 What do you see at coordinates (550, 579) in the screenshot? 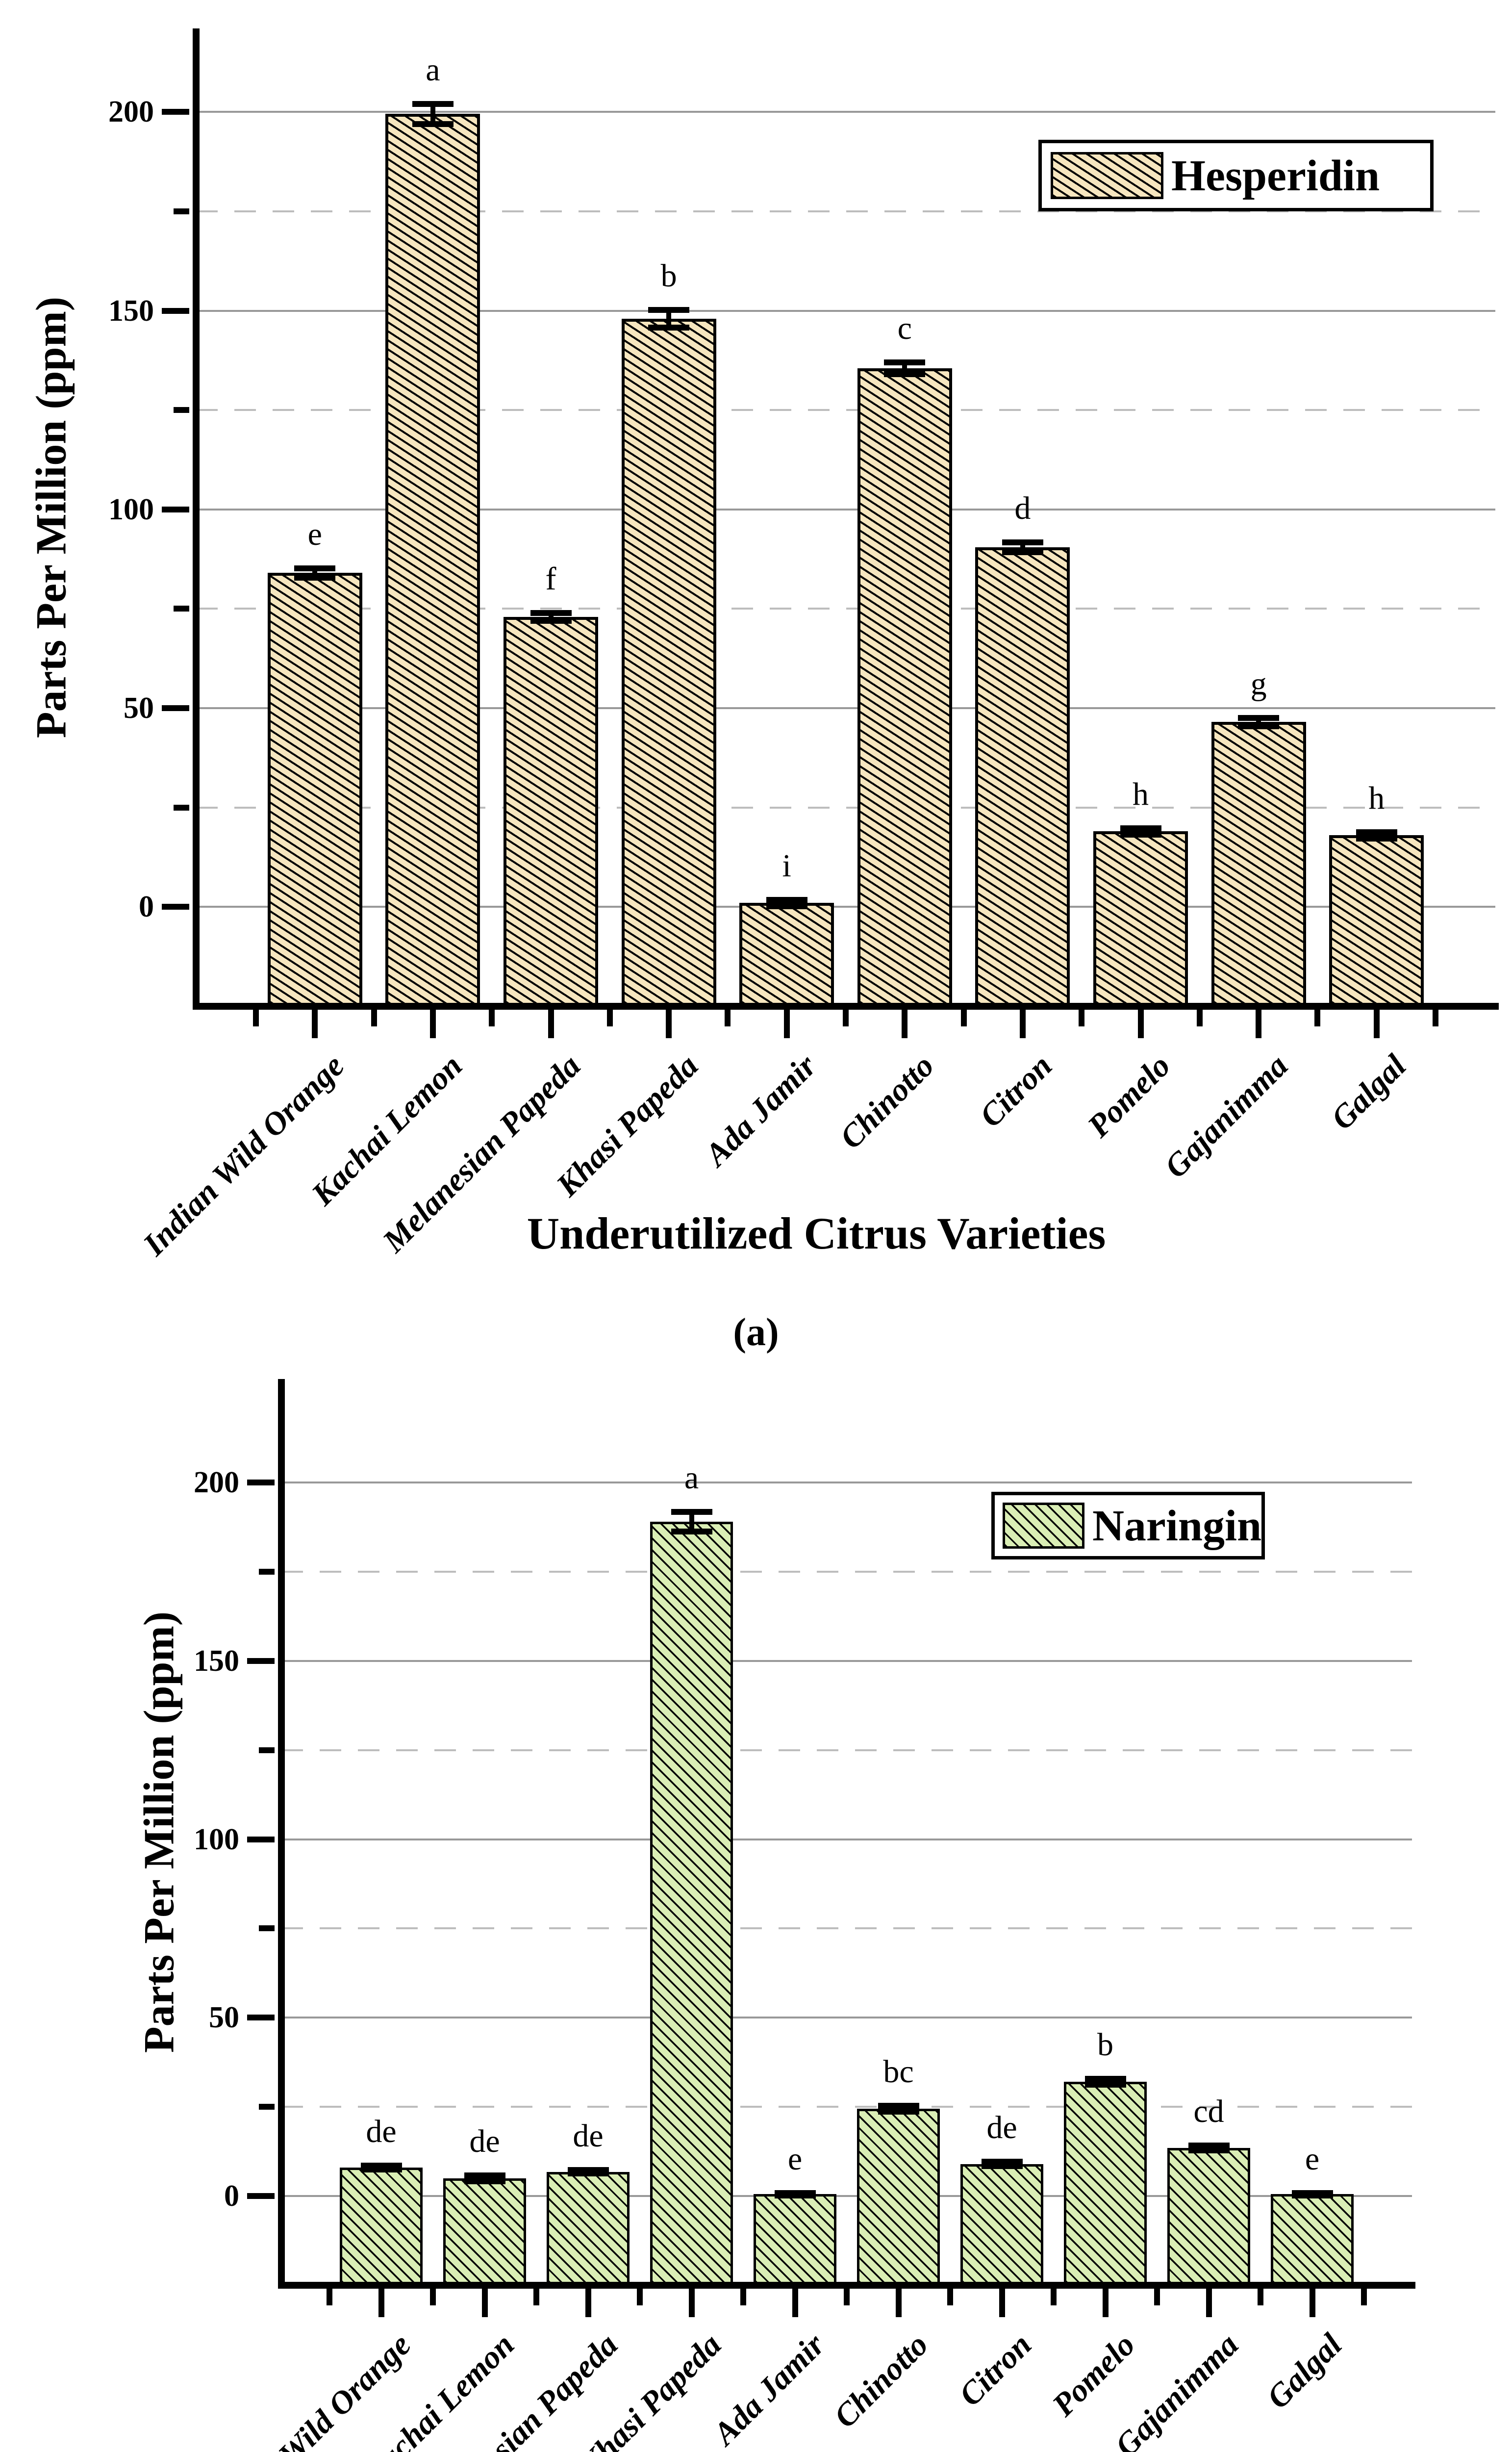
I see `significance-letter: f` at bounding box center [550, 579].